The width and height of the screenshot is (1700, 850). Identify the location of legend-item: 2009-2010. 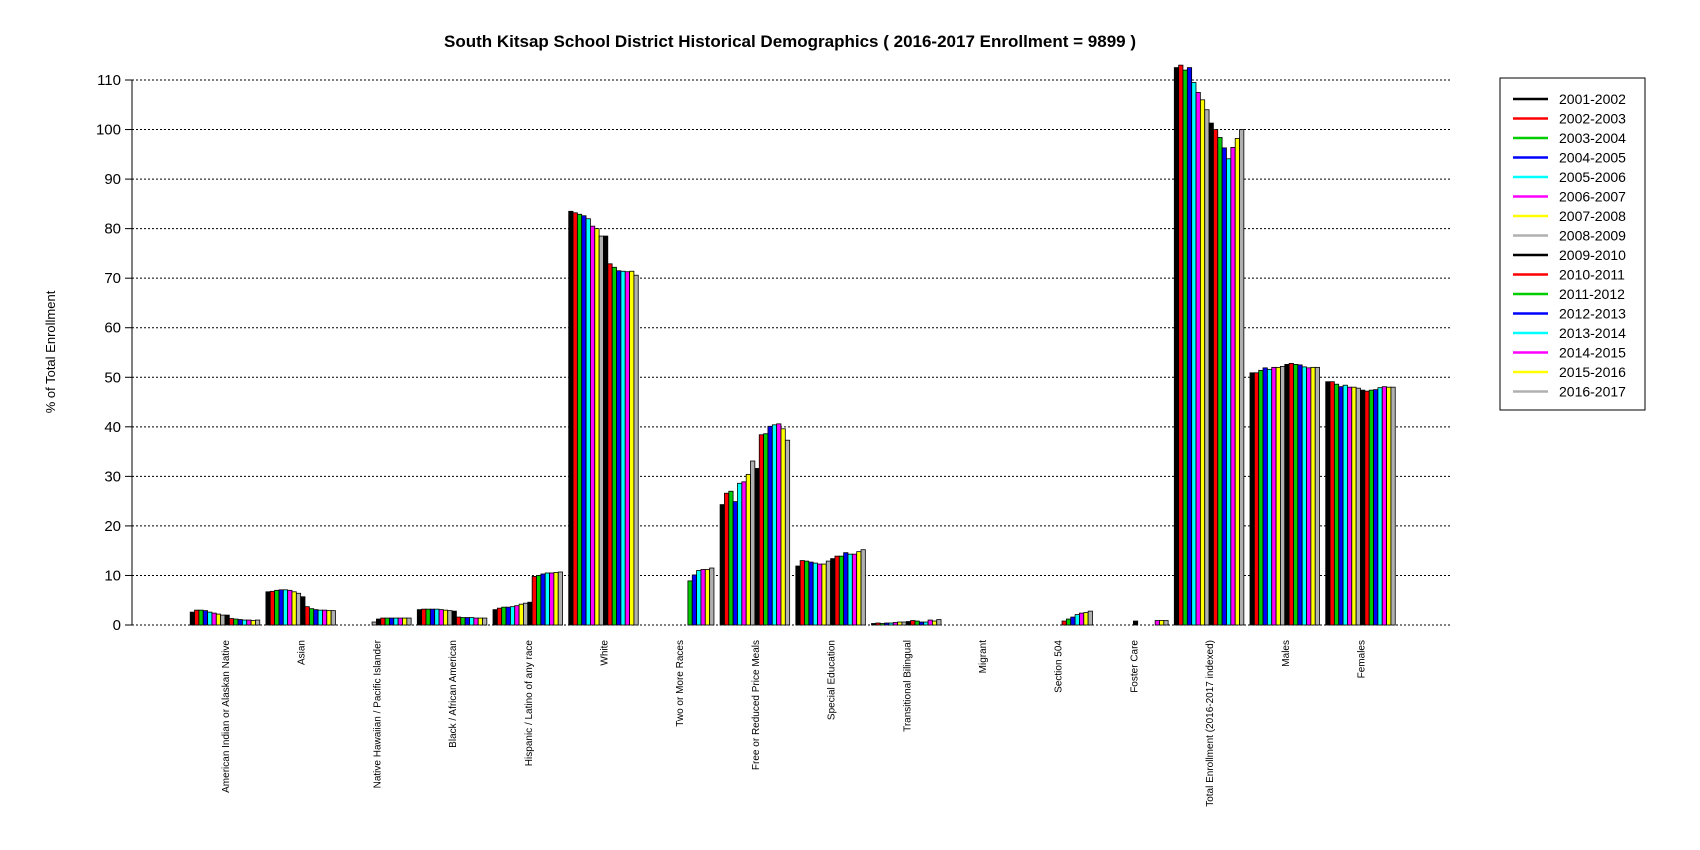
(1569, 255).